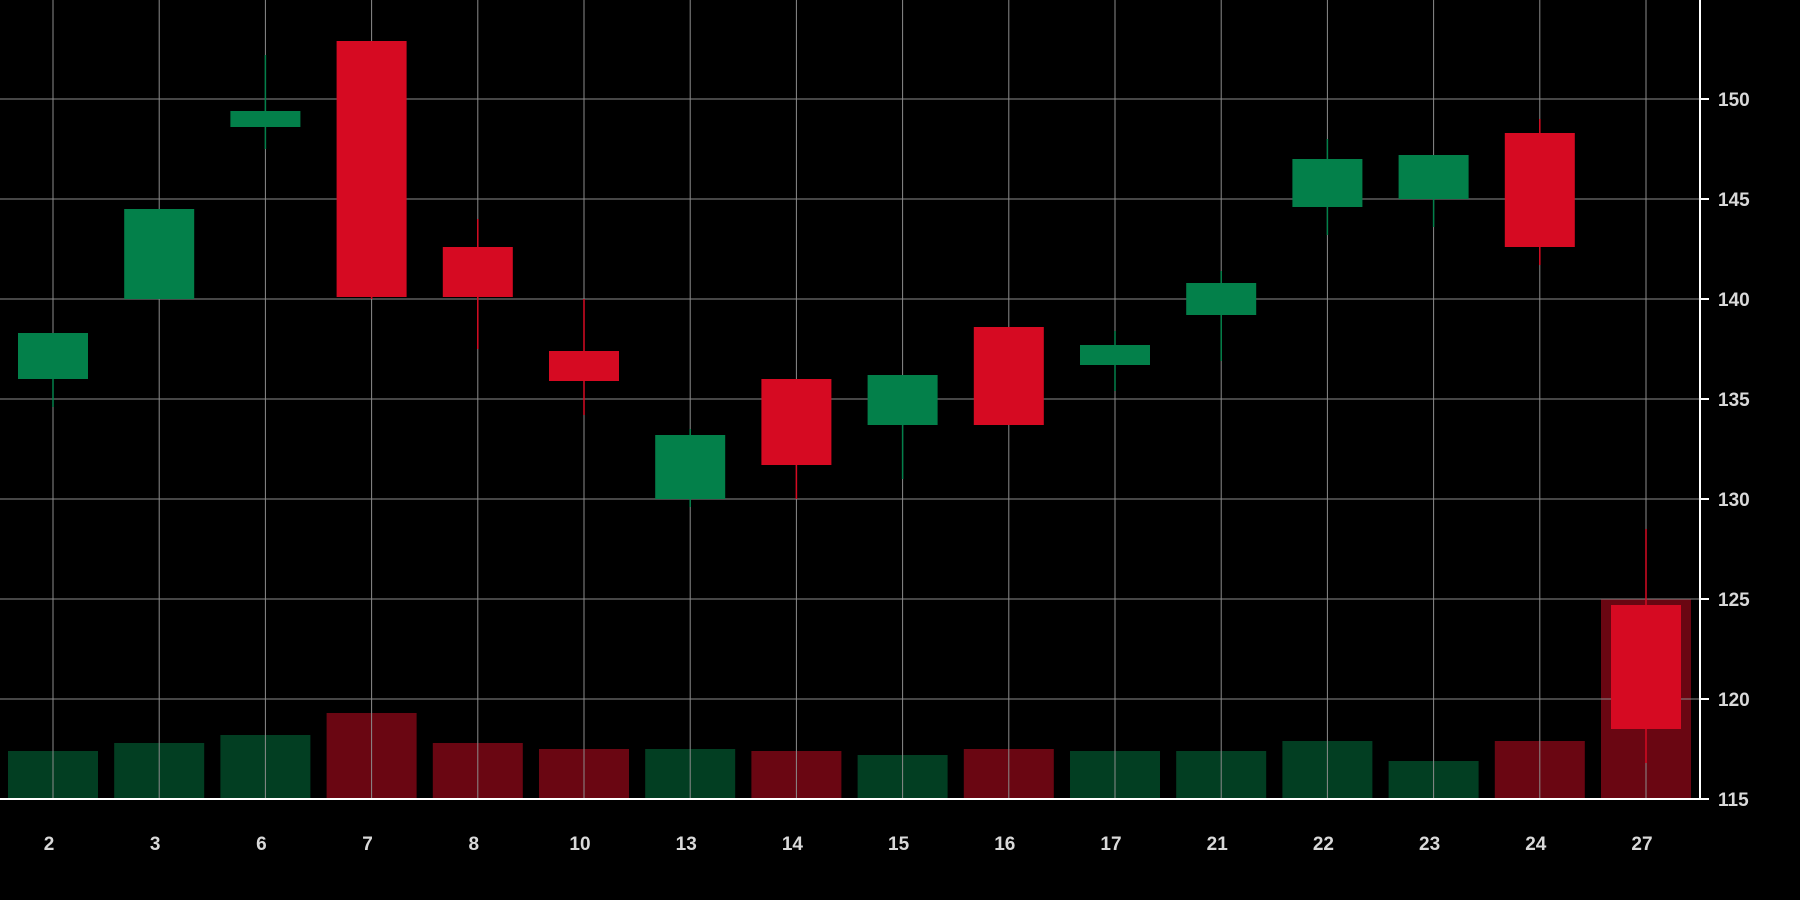 This screenshot has height=900, width=1800. Describe the element at coordinates (1536, 844) in the screenshot. I see `x-tick-label: 24` at that location.